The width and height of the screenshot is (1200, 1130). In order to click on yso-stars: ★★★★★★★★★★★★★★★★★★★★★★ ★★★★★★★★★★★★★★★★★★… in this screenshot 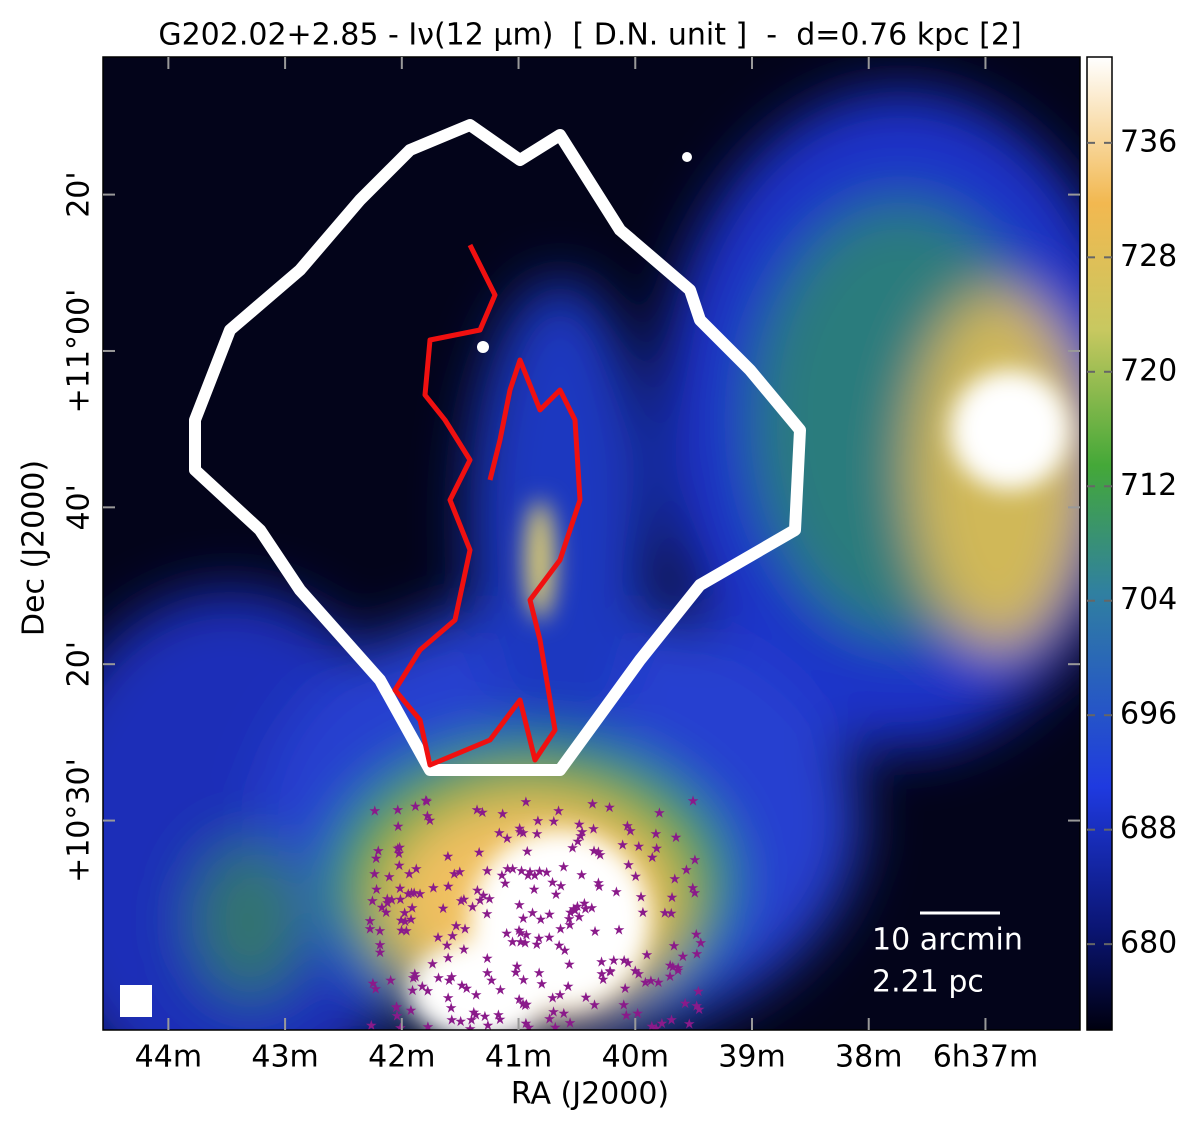, I will do `click(535, 914)`.